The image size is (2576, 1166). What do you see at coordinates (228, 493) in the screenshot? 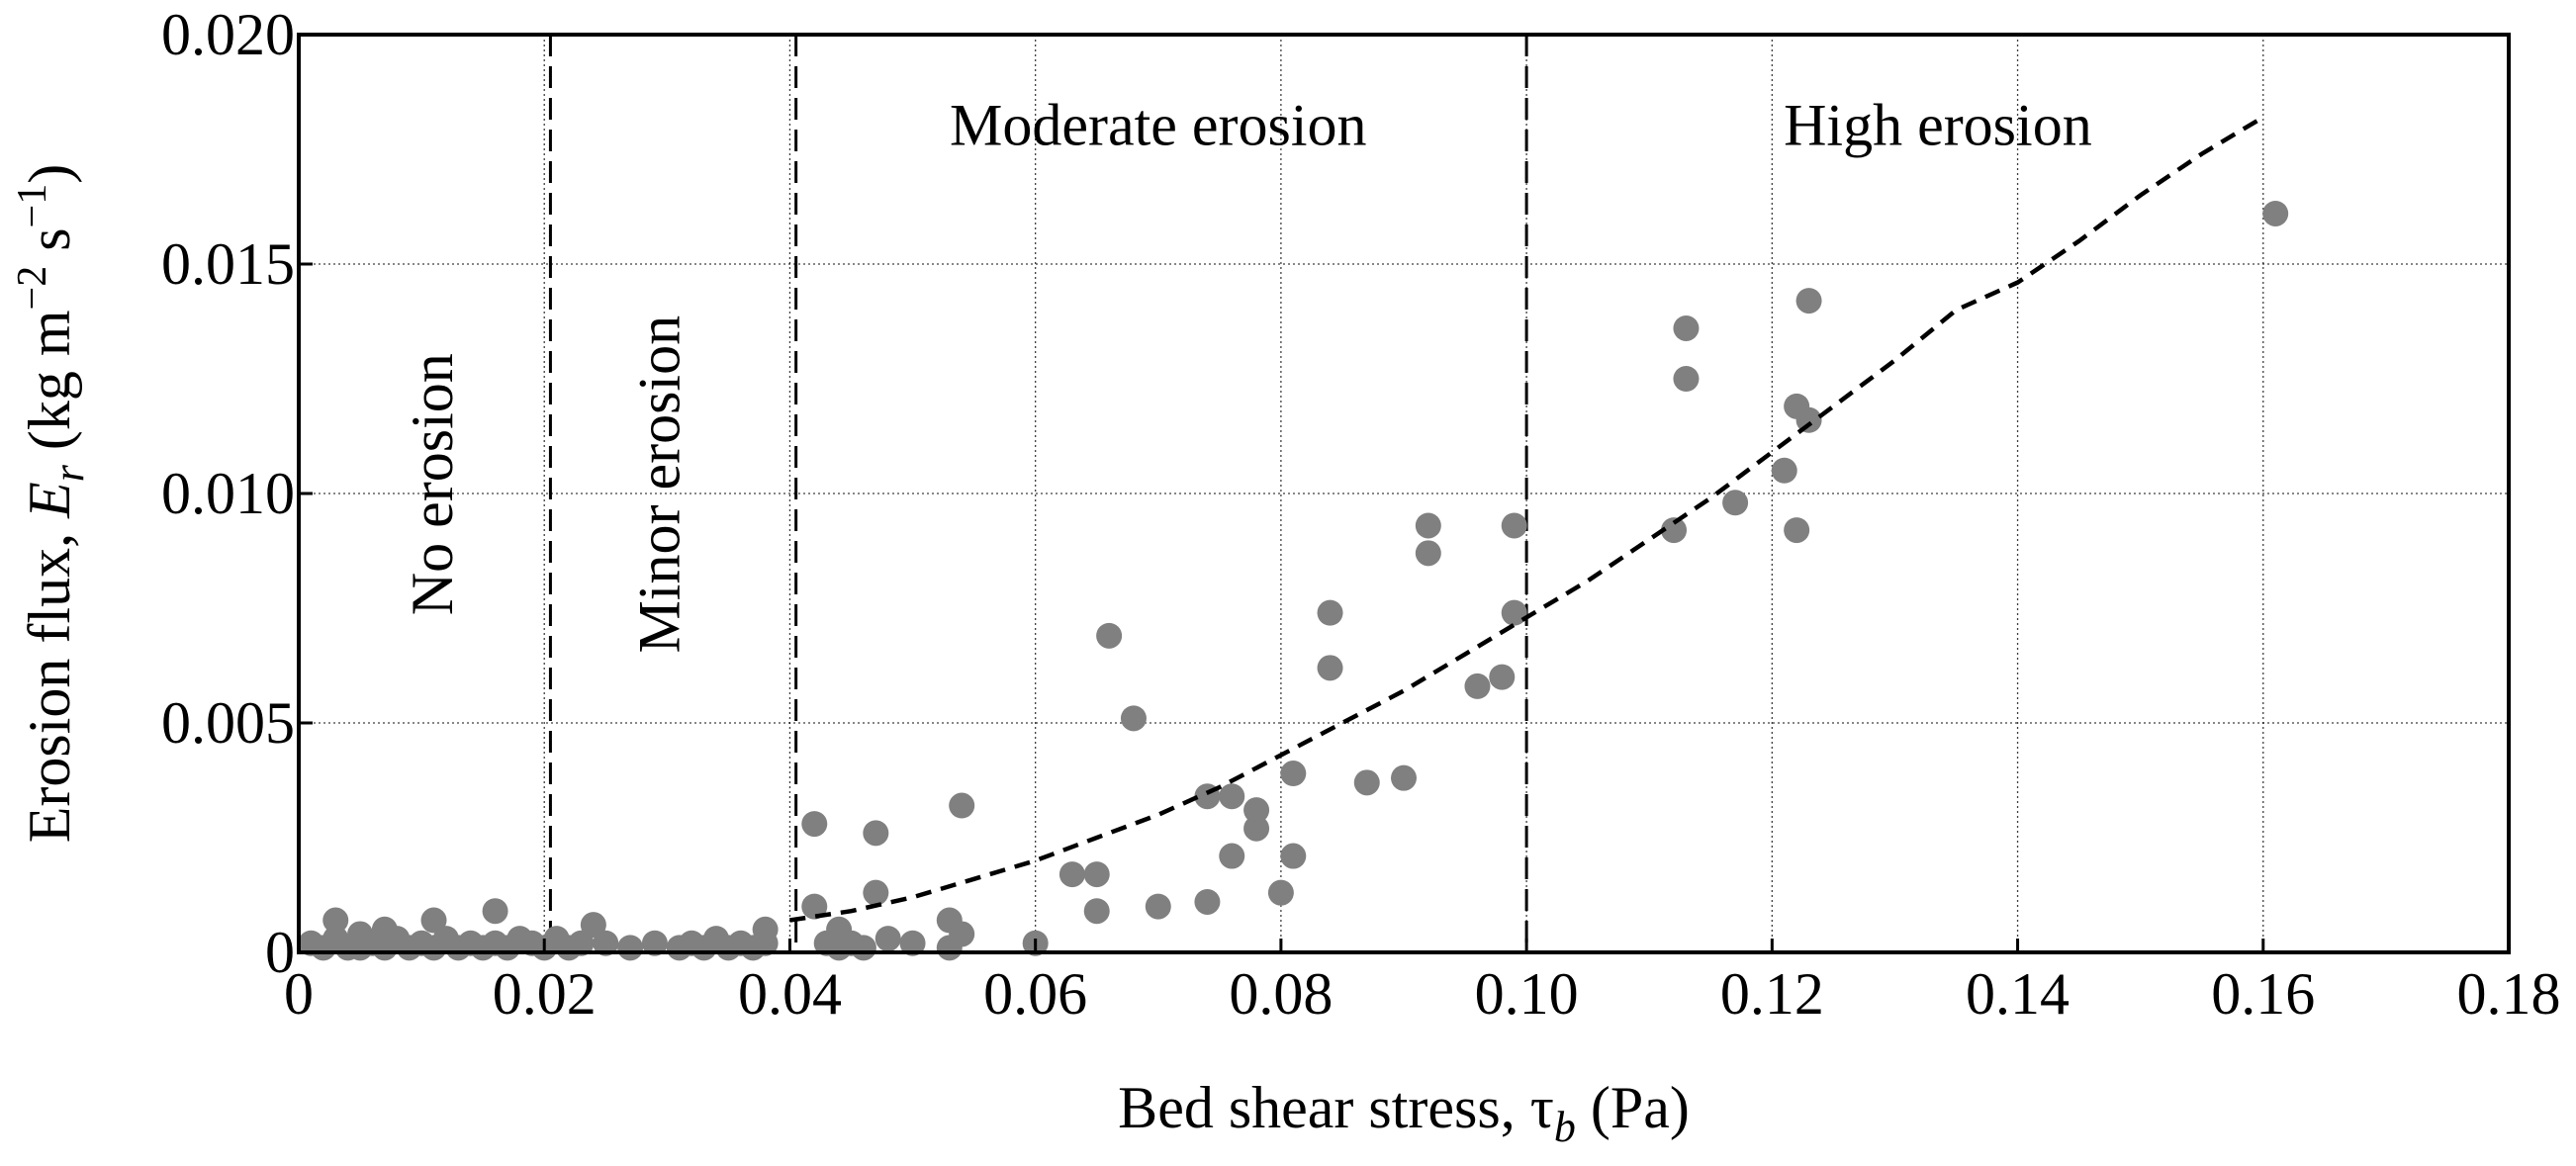
I see `y-tick-label: 0.010` at bounding box center [228, 493].